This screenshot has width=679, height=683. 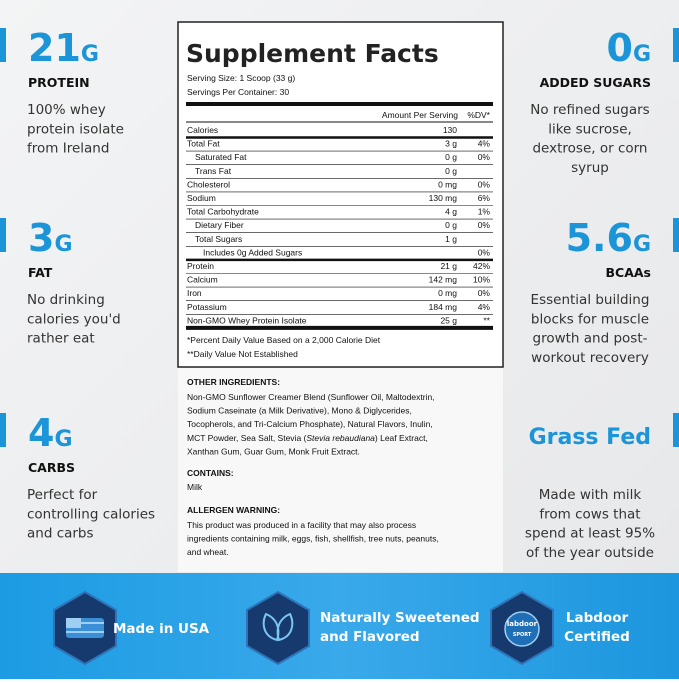 I want to click on ingredients-heading: OTHER INGREDIENTS:, so click(x=233, y=382).